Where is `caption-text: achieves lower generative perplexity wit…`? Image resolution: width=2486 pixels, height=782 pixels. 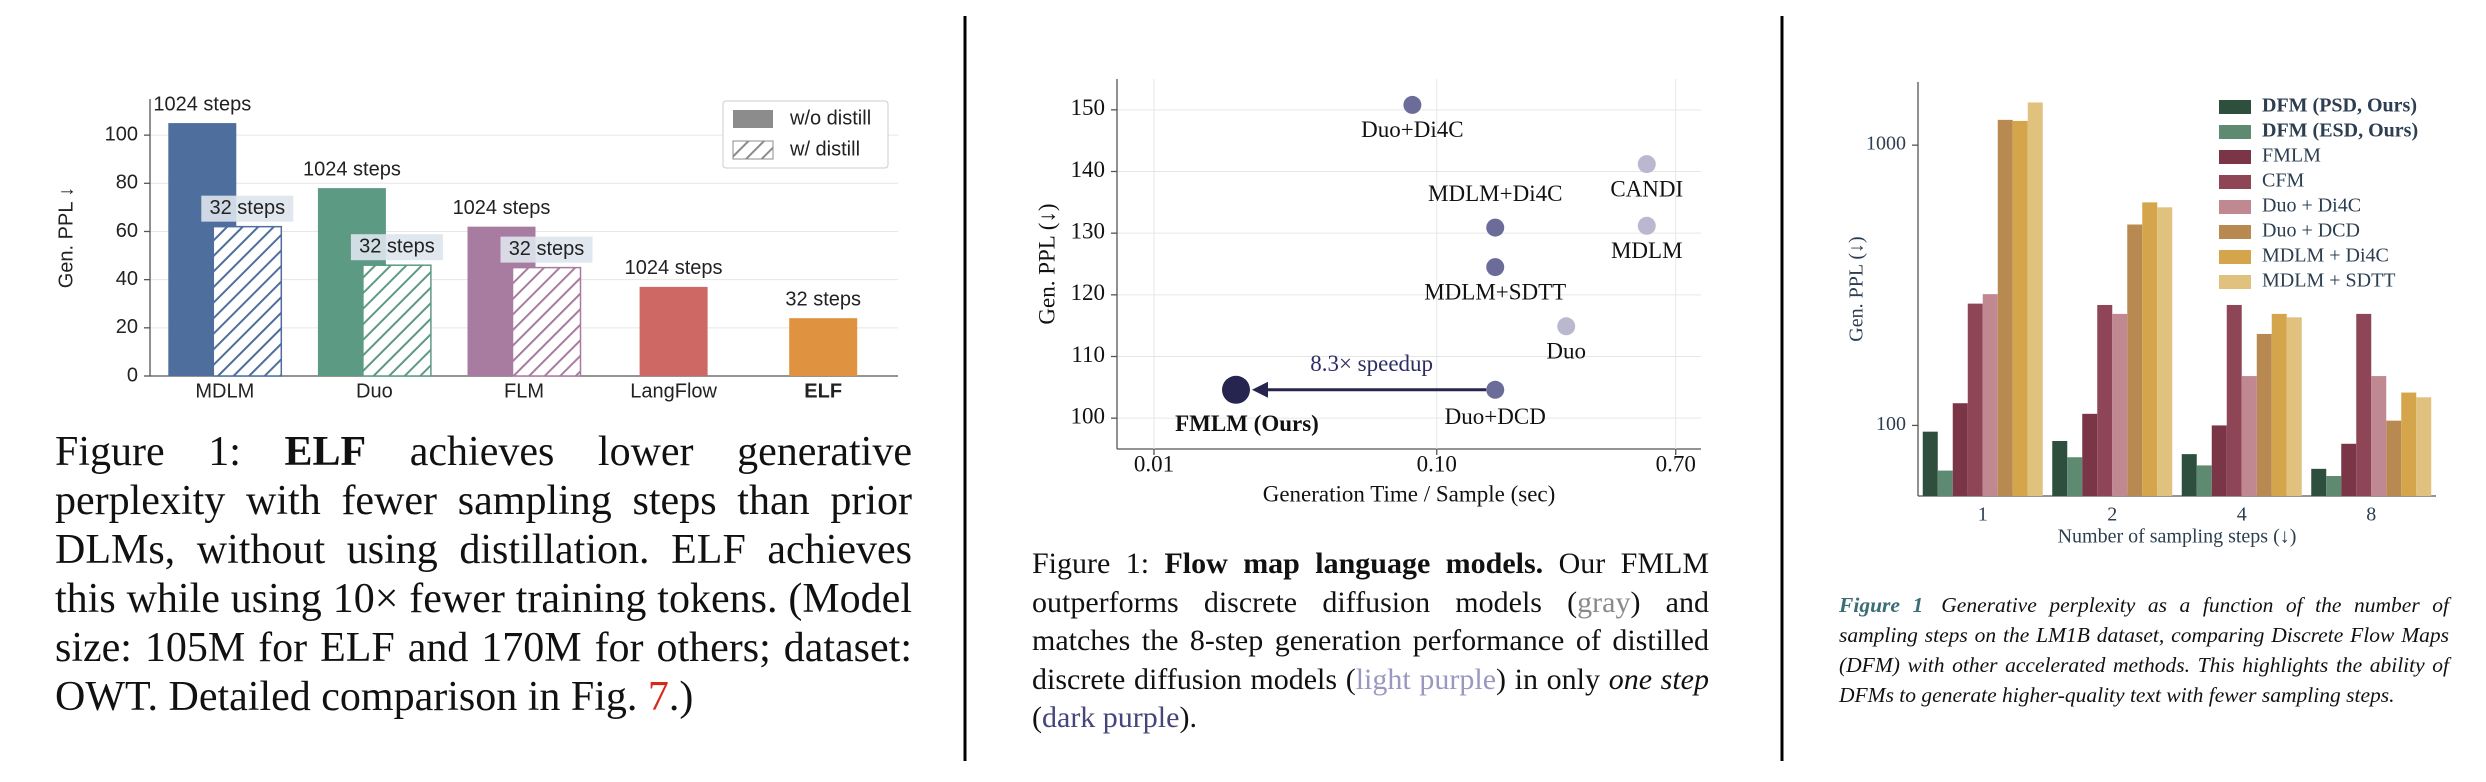
caption-text: achieves lower generative perplexity wit… is located at coordinates (483, 574).